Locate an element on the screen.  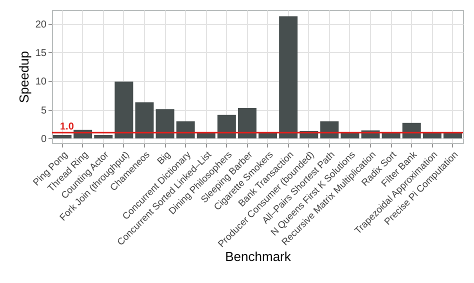
x-axis-title: Benchmark is located at coordinates (258, 256).